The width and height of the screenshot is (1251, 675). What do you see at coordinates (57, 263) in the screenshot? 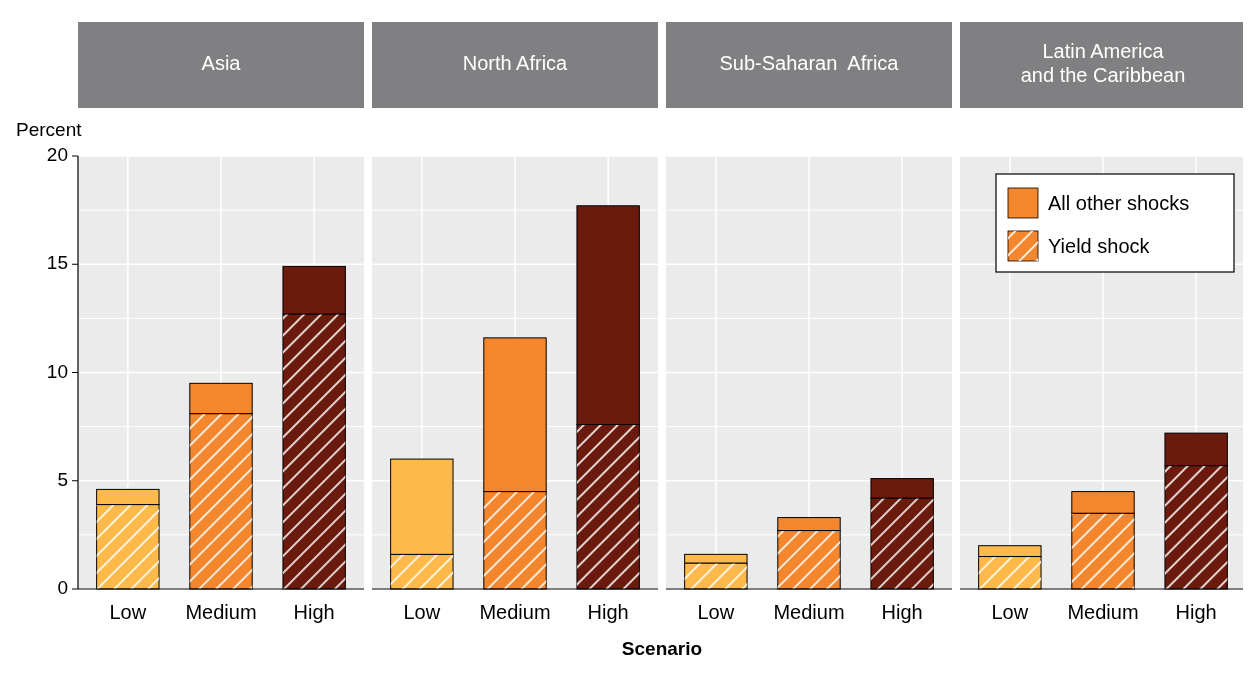
I see `y-tick-label: 15` at bounding box center [57, 263].